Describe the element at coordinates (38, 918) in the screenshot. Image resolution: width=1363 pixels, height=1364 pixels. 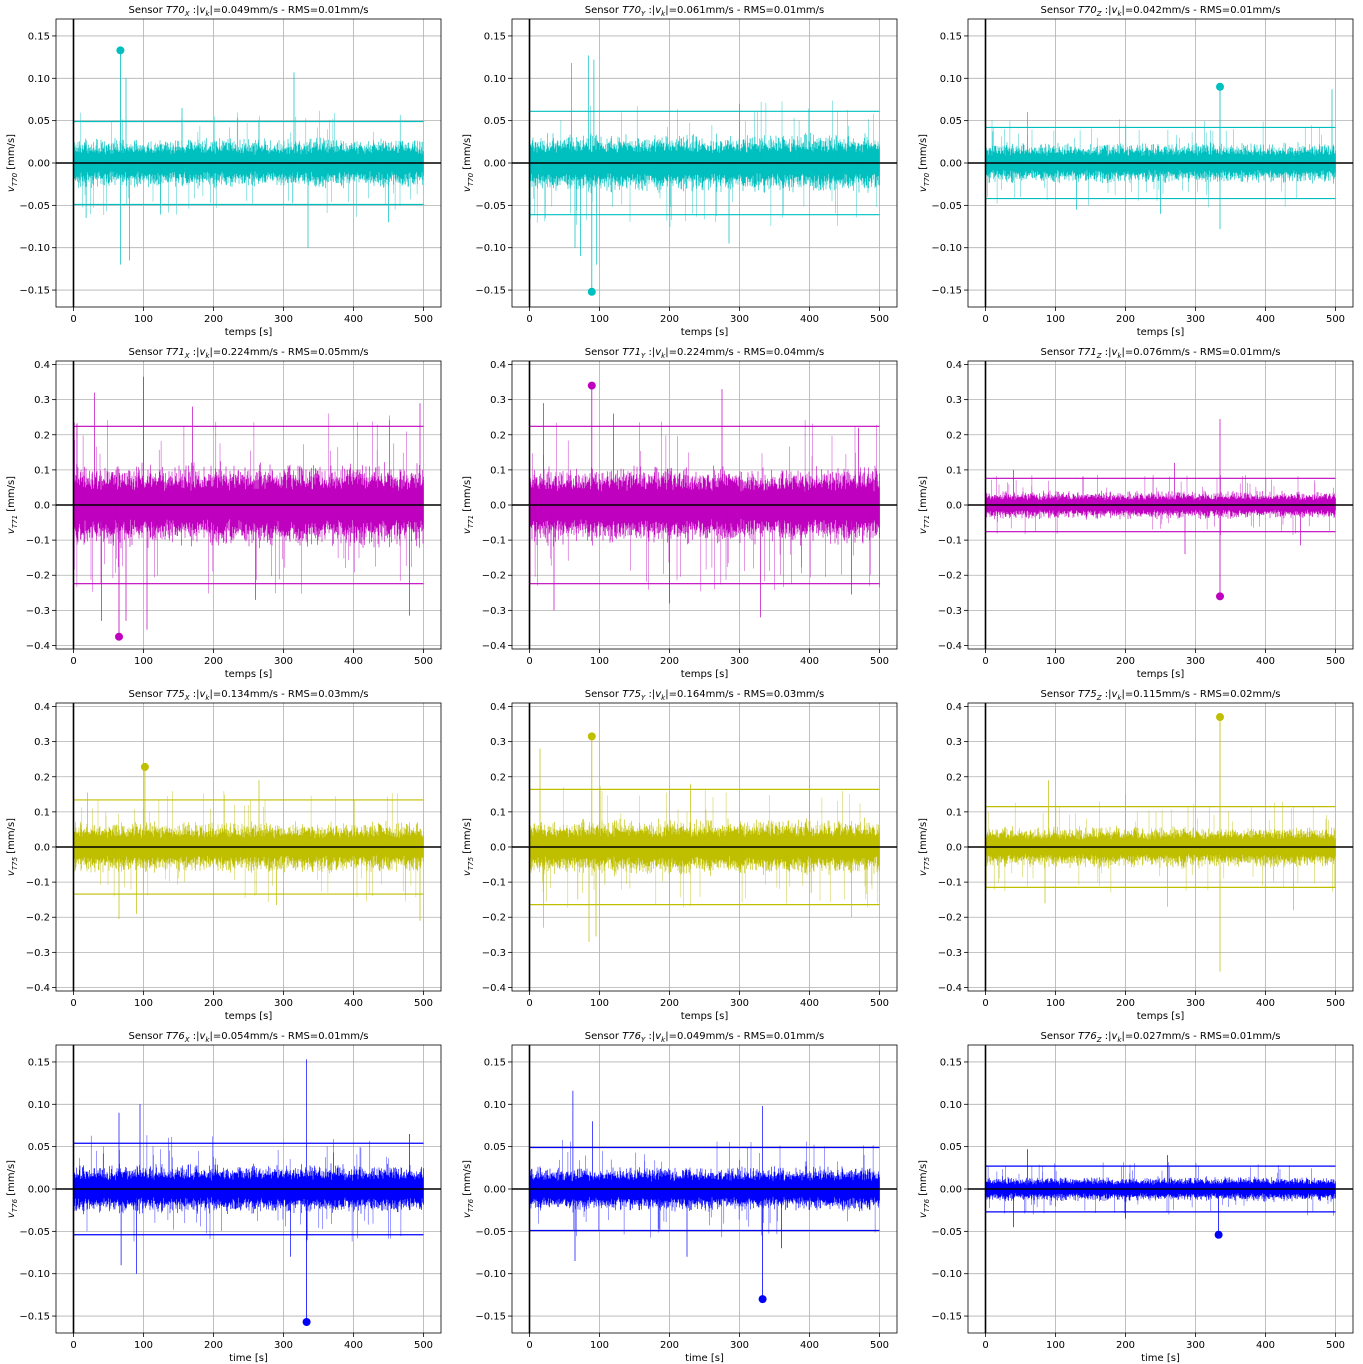
I see `chart-t75-x-ytick-label: −0.2` at that location.